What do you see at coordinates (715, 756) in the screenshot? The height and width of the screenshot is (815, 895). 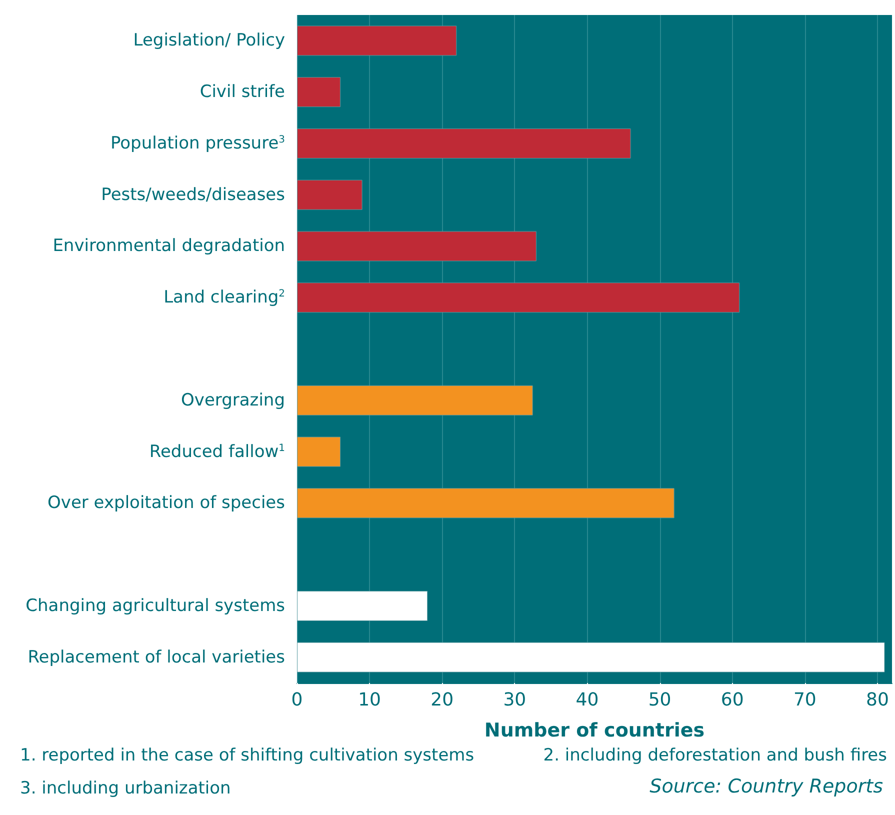 I see `text: 2. including deforestation and bush fires` at bounding box center [715, 756].